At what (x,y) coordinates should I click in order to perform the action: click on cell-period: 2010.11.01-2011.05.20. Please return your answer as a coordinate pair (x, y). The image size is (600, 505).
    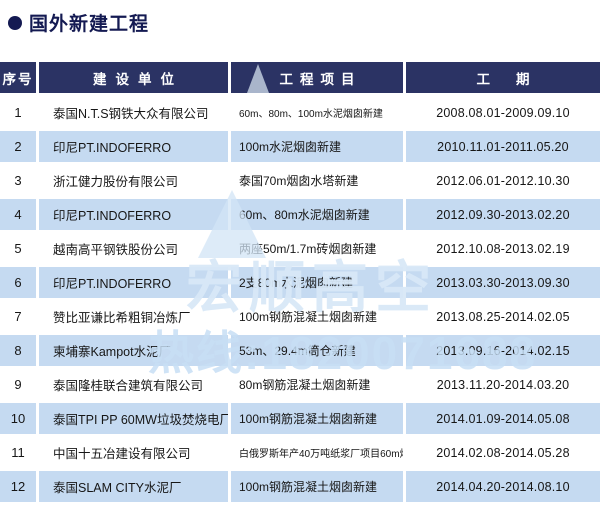
    Looking at the image, I should click on (503, 146).